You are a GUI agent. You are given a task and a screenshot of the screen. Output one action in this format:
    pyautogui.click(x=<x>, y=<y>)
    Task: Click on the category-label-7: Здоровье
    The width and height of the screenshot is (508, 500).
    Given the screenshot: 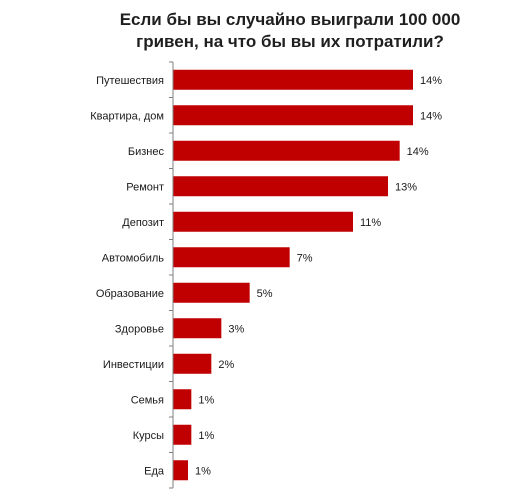 What is the action you would take?
    pyautogui.click(x=139, y=329)
    